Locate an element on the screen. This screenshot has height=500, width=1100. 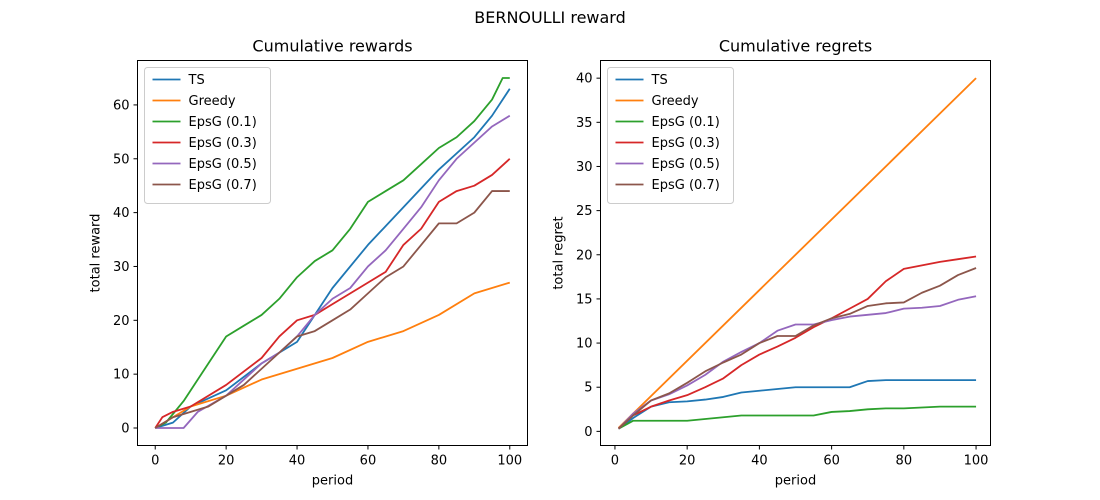
rewards-ytick-label-4: 40 is located at coordinates (121, 213).